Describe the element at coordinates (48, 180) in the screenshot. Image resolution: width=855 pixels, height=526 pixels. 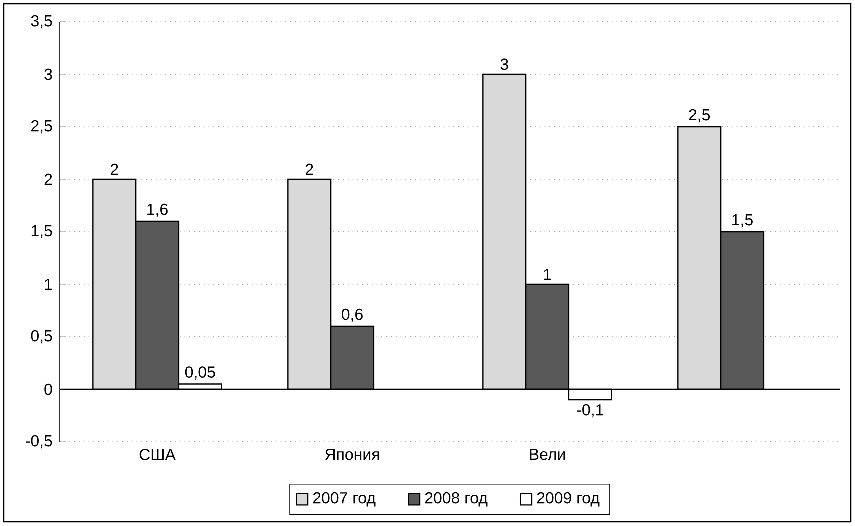
I see `y-tick-label: 2` at that location.